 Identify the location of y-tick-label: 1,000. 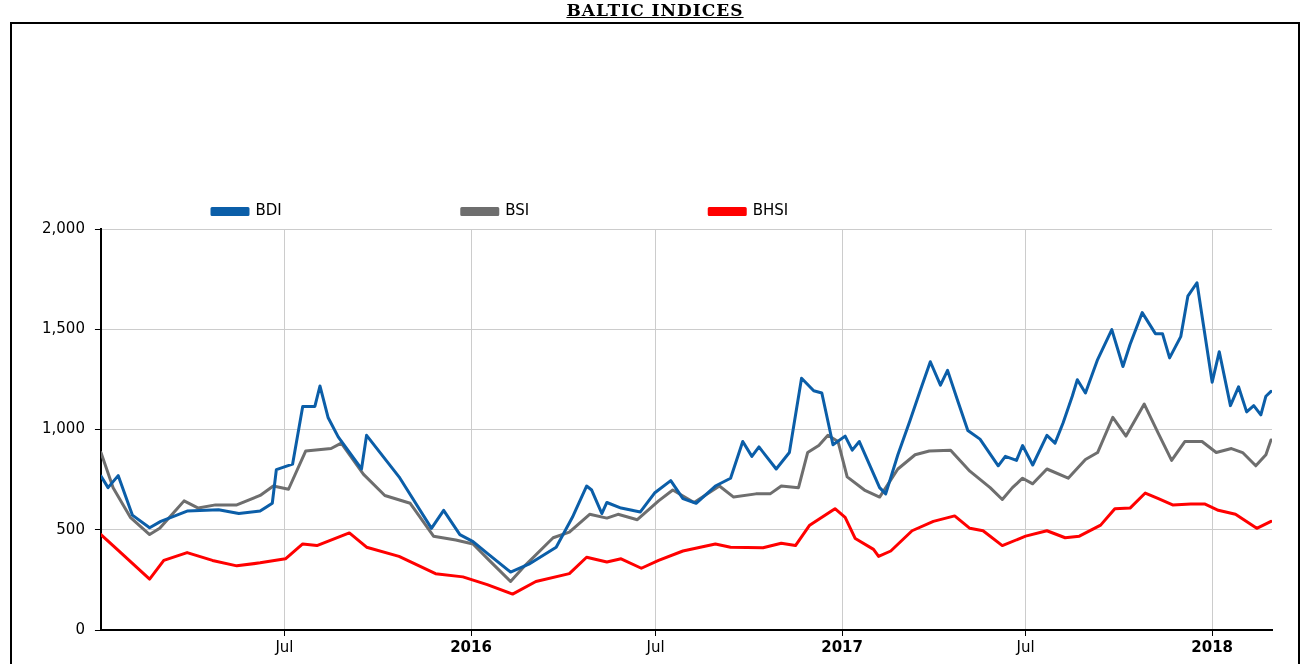
(63, 428).